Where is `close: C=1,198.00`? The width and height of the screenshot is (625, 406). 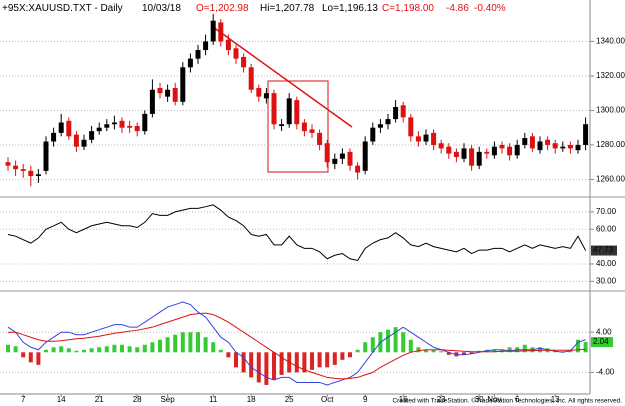 close: C=1,198.00 is located at coordinates (408, 8).